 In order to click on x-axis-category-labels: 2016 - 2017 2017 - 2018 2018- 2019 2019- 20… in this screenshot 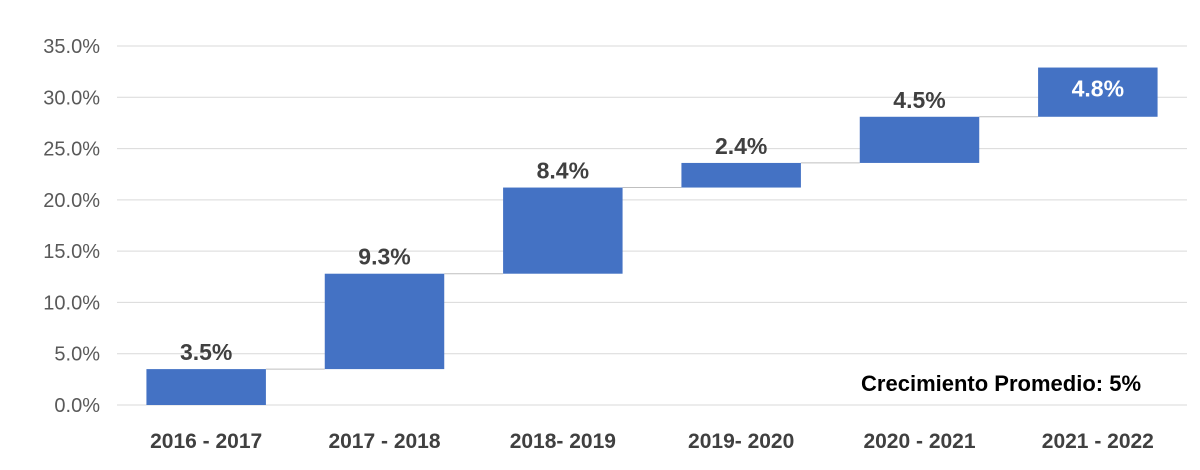, I will do `click(652, 441)`.